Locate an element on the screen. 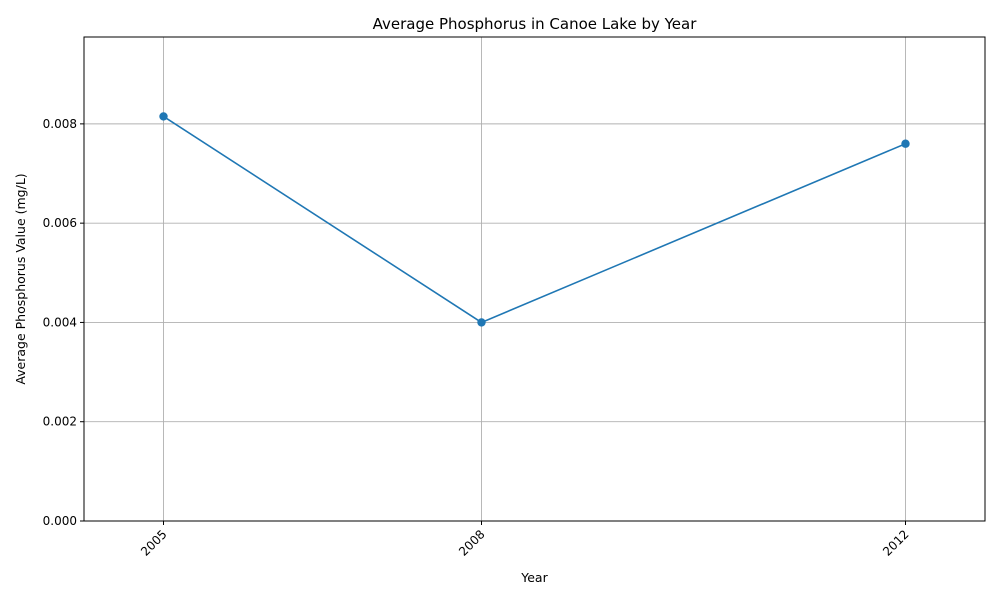  y-tick-label: 0.006 is located at coordinates (60, 223).